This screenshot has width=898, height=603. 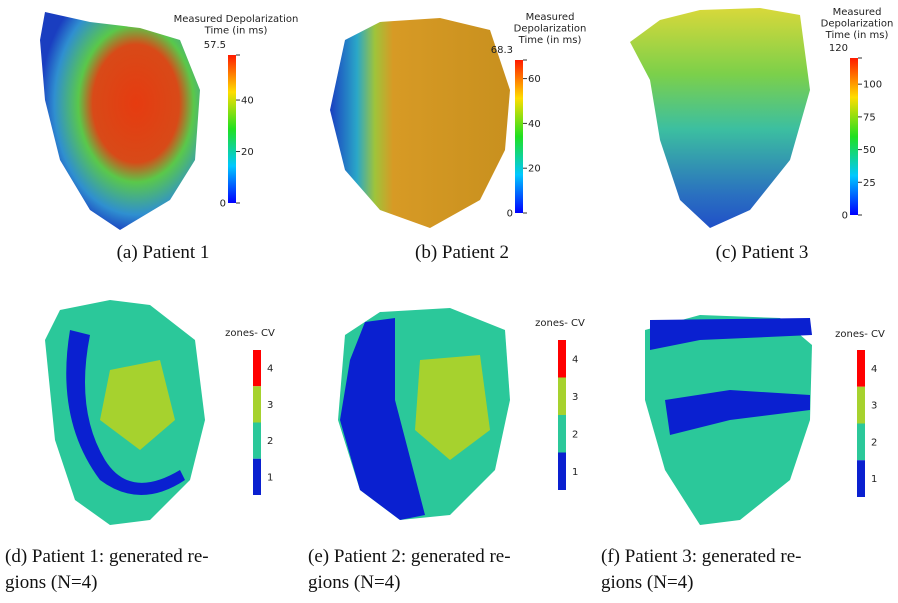 What do you see at coordinates (502, 50) in the screenshot?
I see `colorbar-tick-label: 68.3` at bounding box center [502, 50].